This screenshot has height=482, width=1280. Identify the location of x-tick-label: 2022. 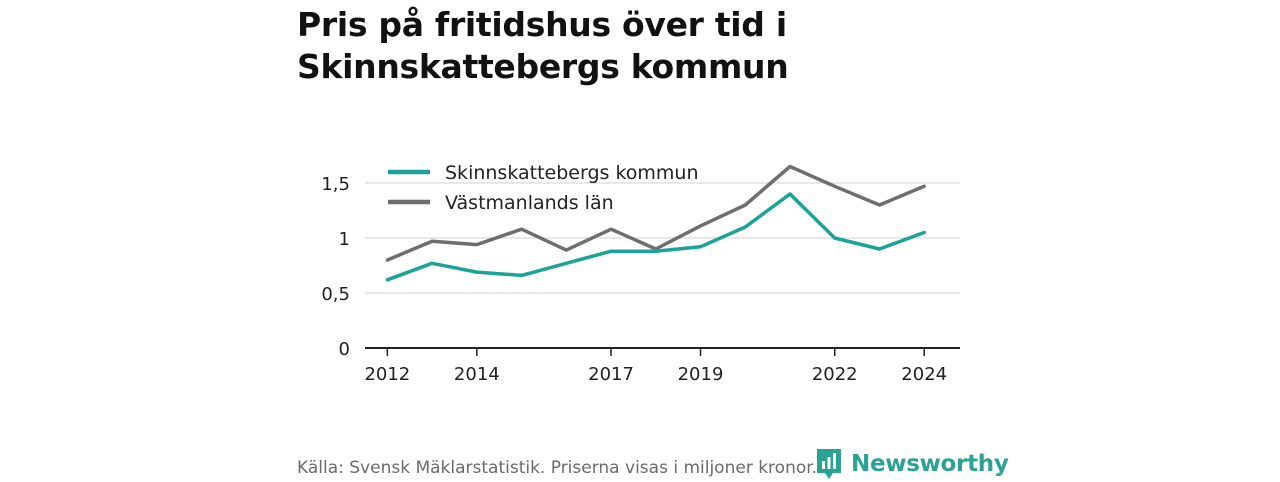
(835, 374).